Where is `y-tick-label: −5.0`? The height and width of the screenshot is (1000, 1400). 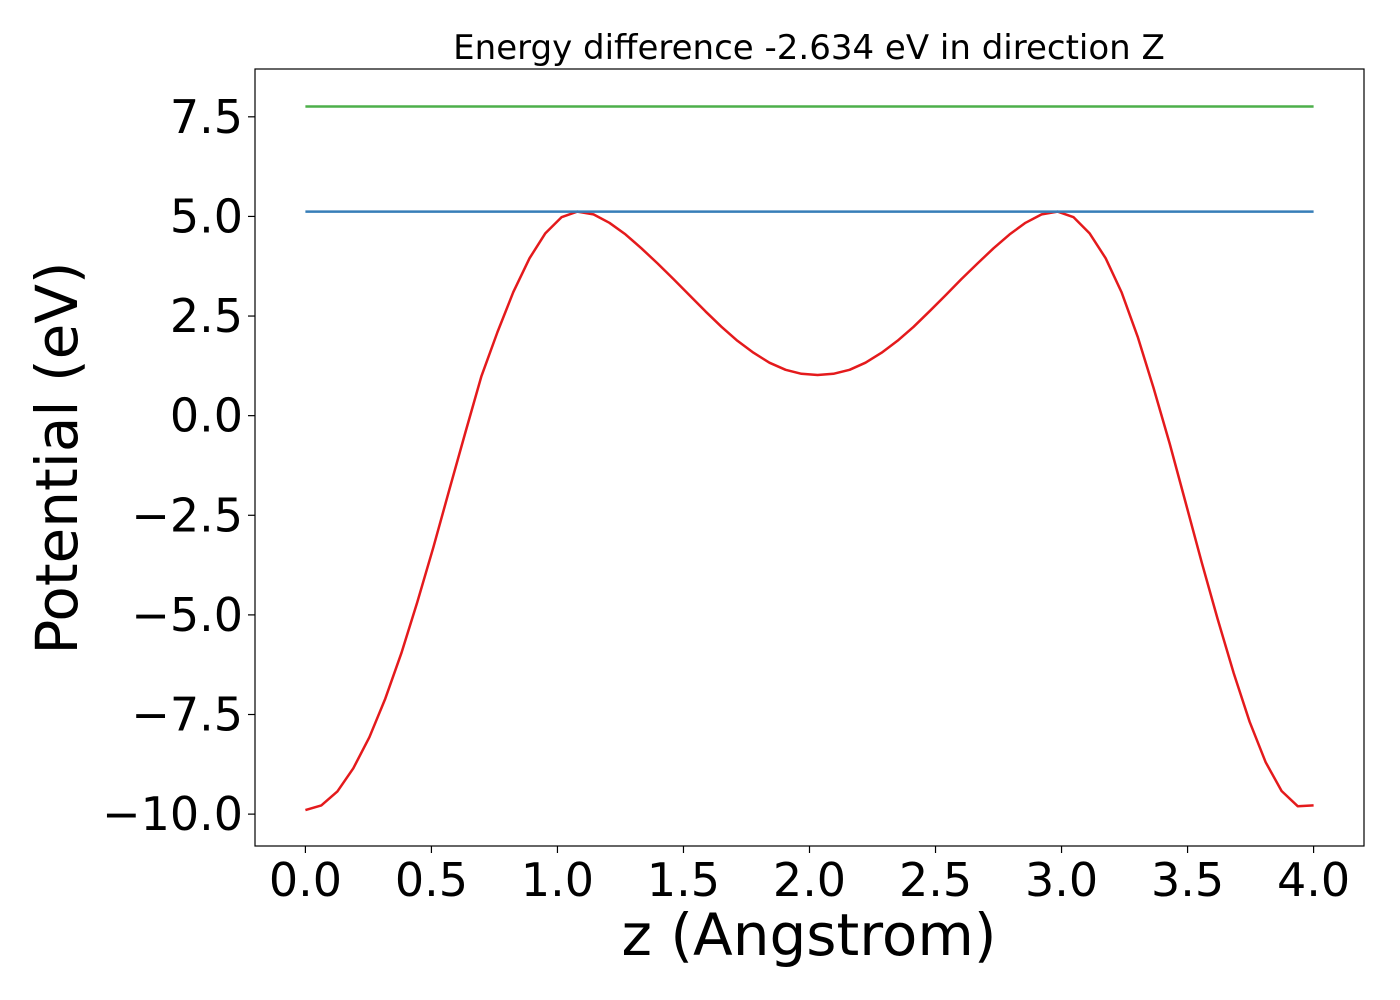 y-tick-label: −5.0 is located at coordinates (187, 615).